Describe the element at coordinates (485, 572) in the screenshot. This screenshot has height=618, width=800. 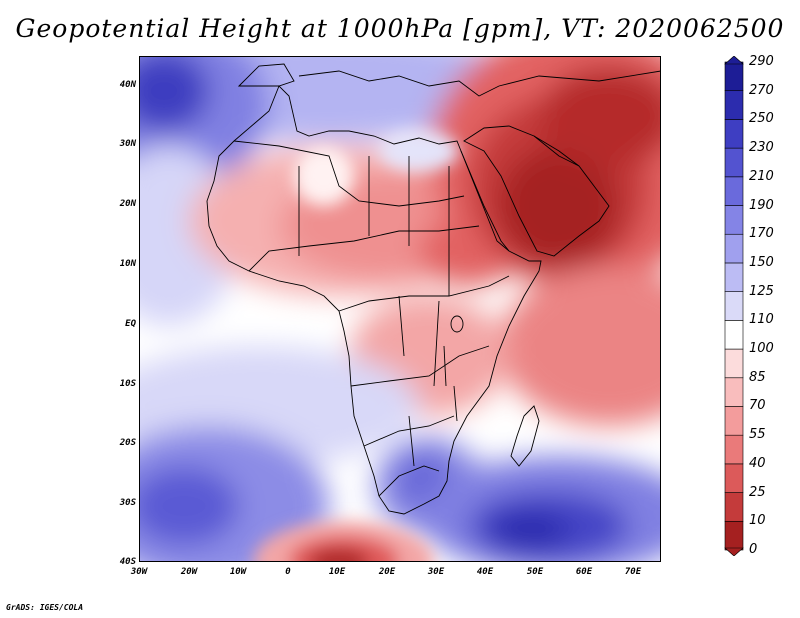
I see `x-tick-label: 40E` at that location.